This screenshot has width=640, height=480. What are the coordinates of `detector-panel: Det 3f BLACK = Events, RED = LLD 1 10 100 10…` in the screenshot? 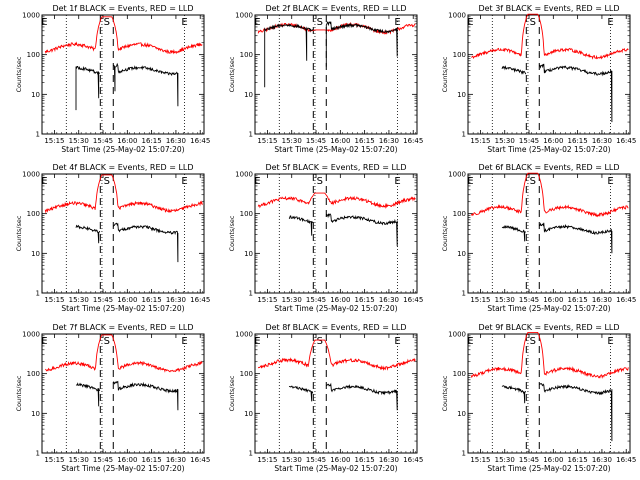 It's located at (538, 79).